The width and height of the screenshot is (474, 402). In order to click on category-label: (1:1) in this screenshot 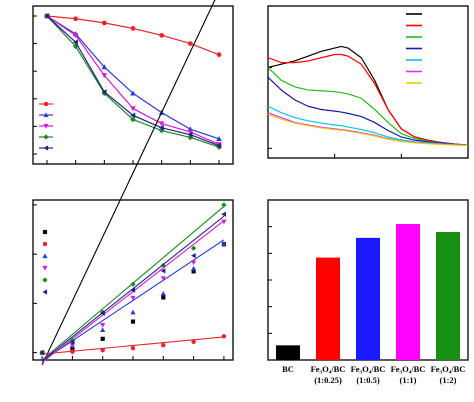, I will do `click(408, 380)`.